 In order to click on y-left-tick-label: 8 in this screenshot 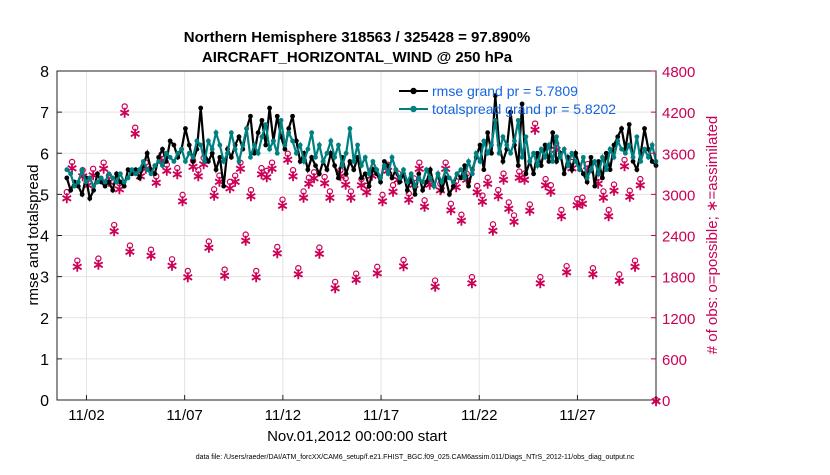, I will do `click(44, 72)`.